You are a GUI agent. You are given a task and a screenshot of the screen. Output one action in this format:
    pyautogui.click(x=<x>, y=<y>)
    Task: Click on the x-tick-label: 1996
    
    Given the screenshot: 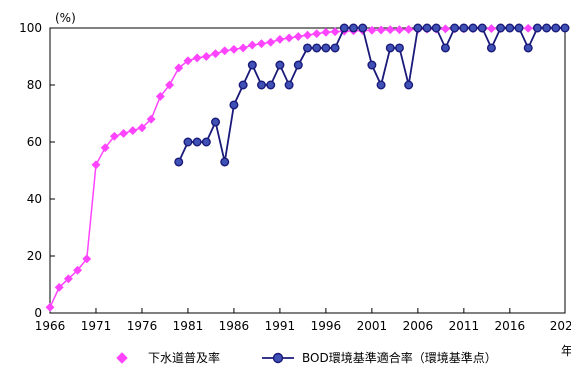 What is the action you would take?
    pyautogui.click(x=326, y=326)
    